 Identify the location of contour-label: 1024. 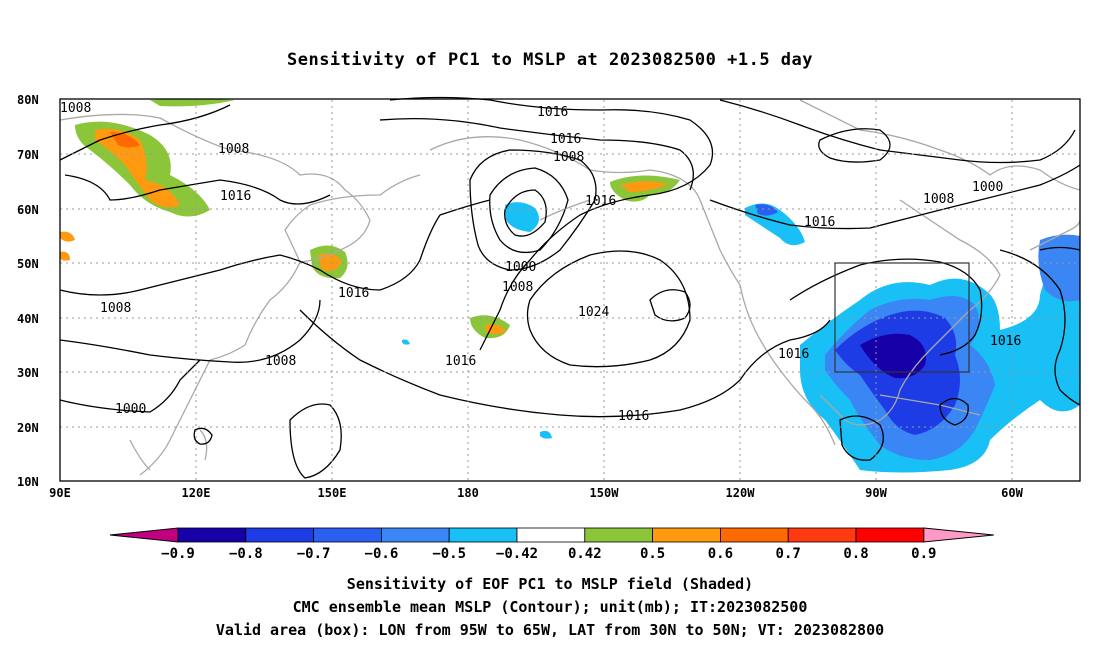
(593, 312).